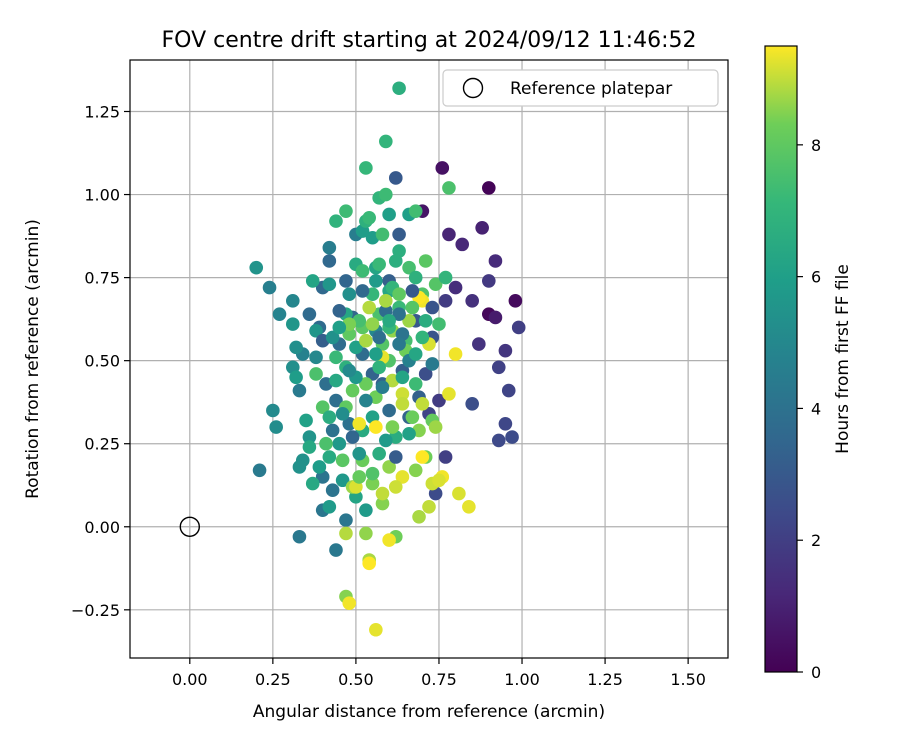 The image size is (900, 750). Describe the element at coordinates (33, 359) in the screenshot. I see `y-axis-label: Rotation from reference (arcmin)` at that location.